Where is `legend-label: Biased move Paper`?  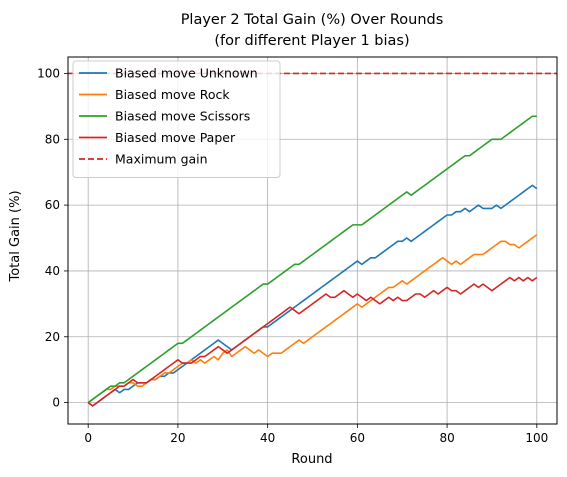
legend-label: Biased move Paper is located at coordinates (175, 137).